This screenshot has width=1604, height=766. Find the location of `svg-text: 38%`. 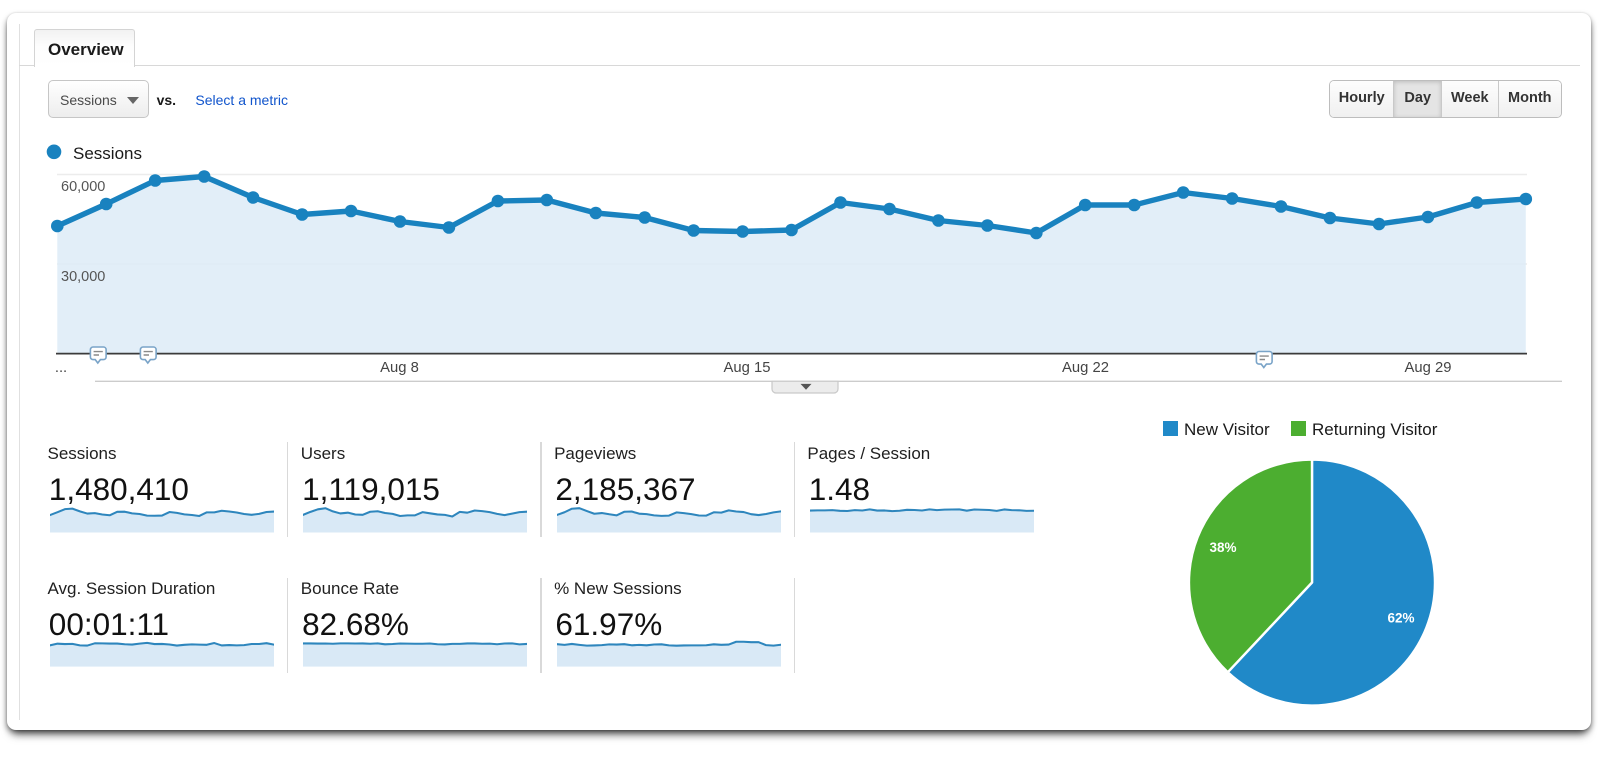

svg-text: 38% is located at coordinates (1222, 547).